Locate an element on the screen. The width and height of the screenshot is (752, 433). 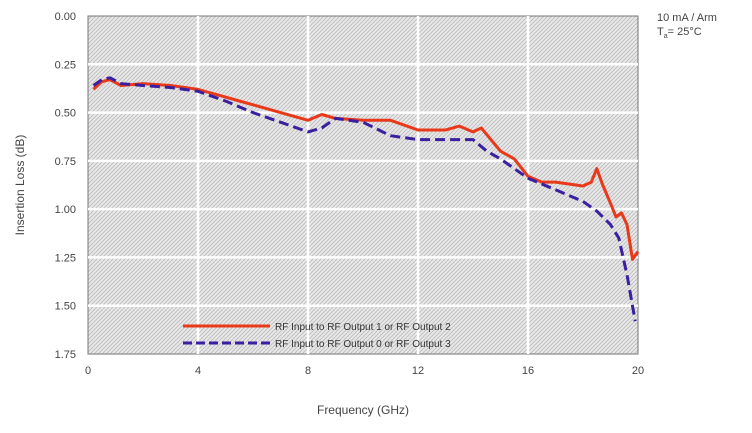
y-tick-label: 0.75 is located at coordinates (65, 162).